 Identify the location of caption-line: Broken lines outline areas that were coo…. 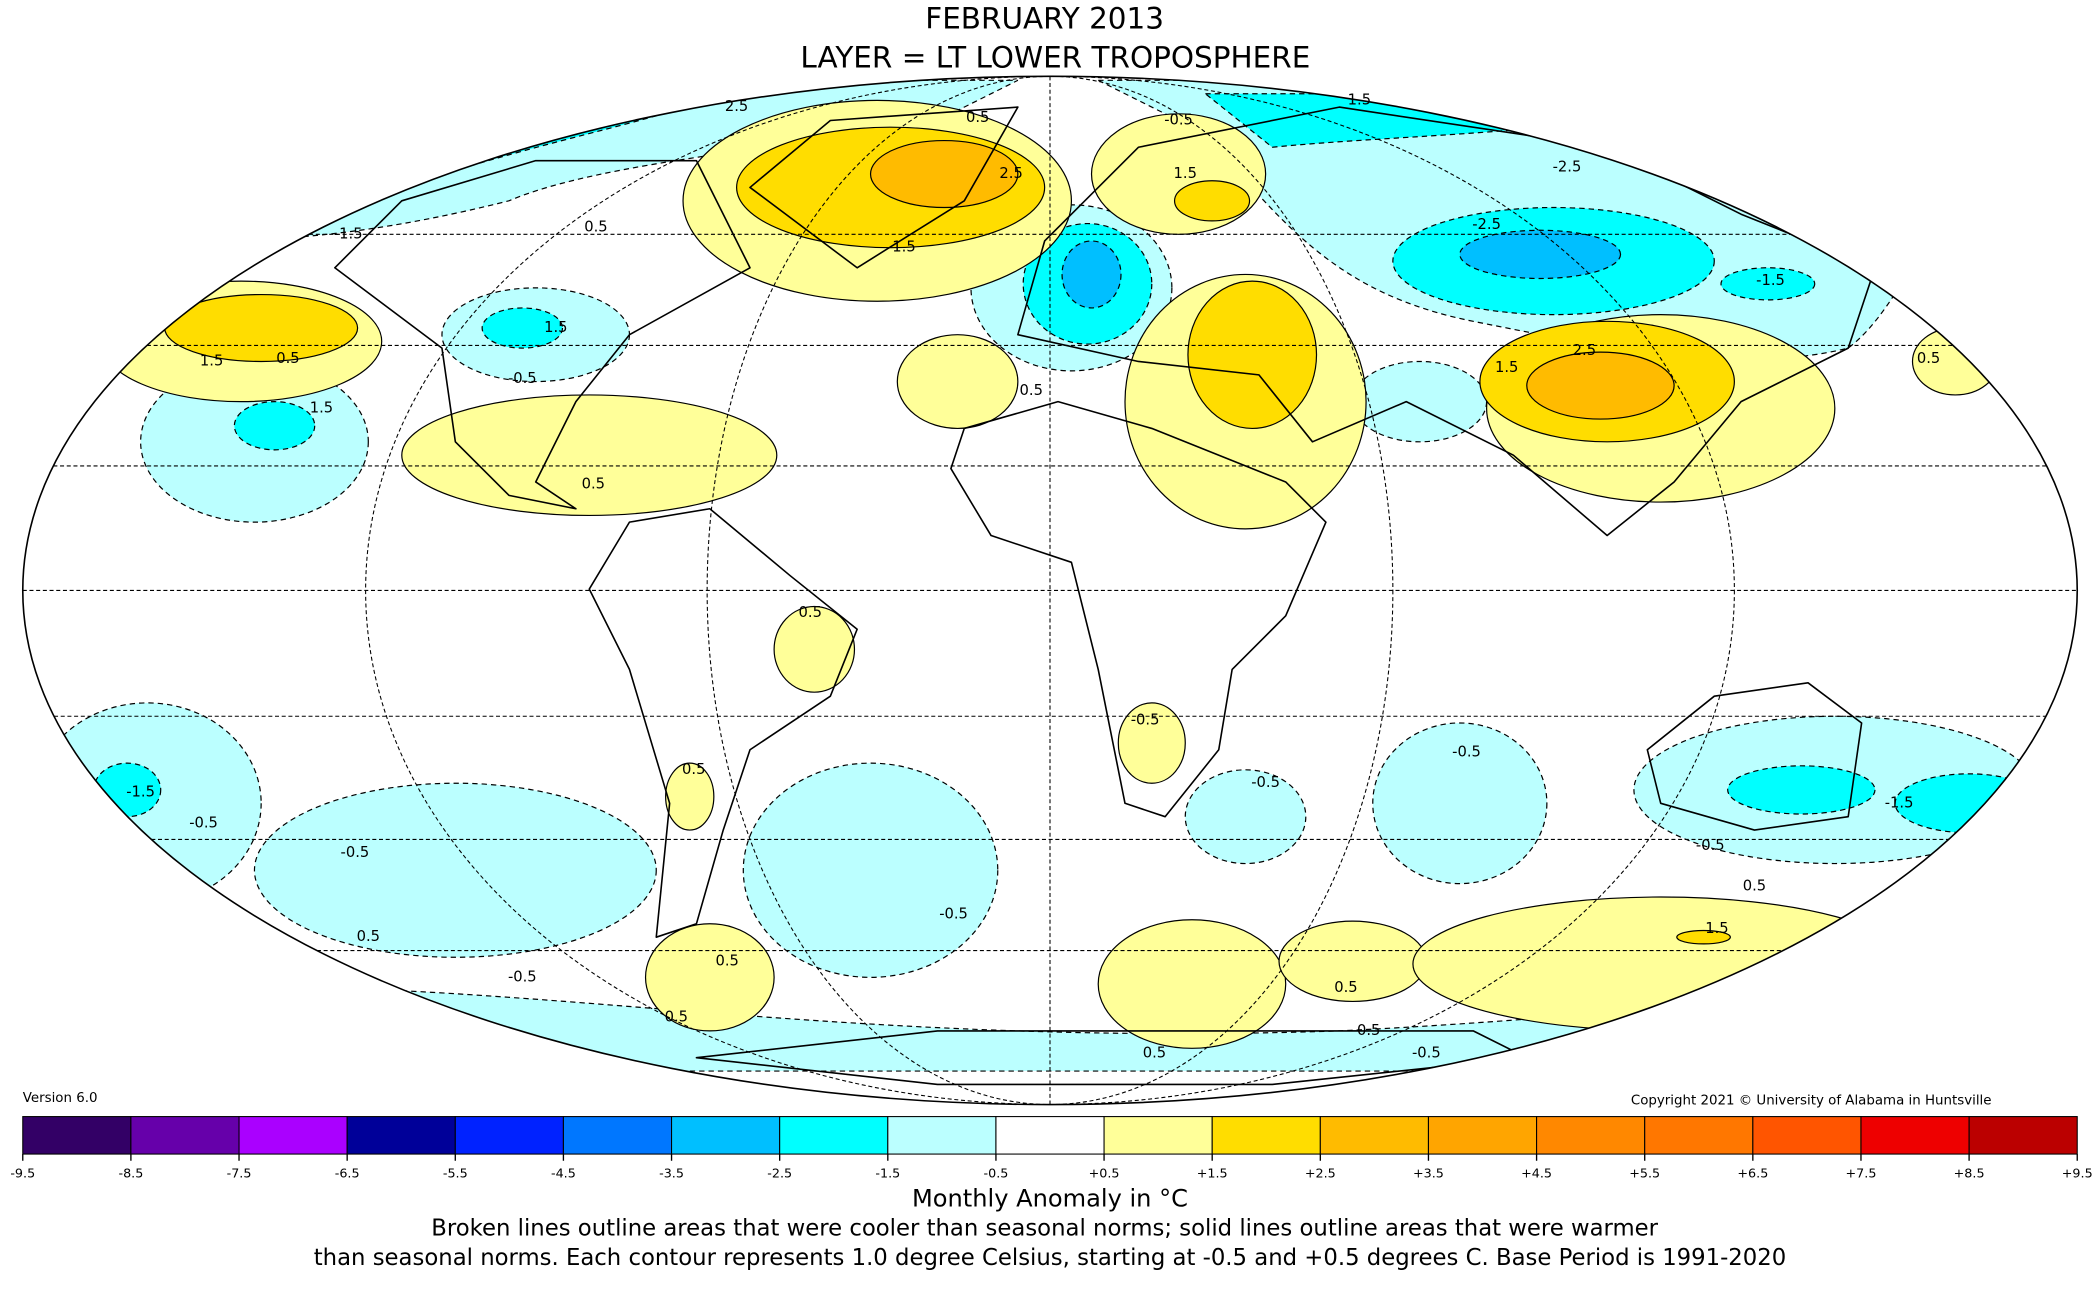
(1044, 1229).